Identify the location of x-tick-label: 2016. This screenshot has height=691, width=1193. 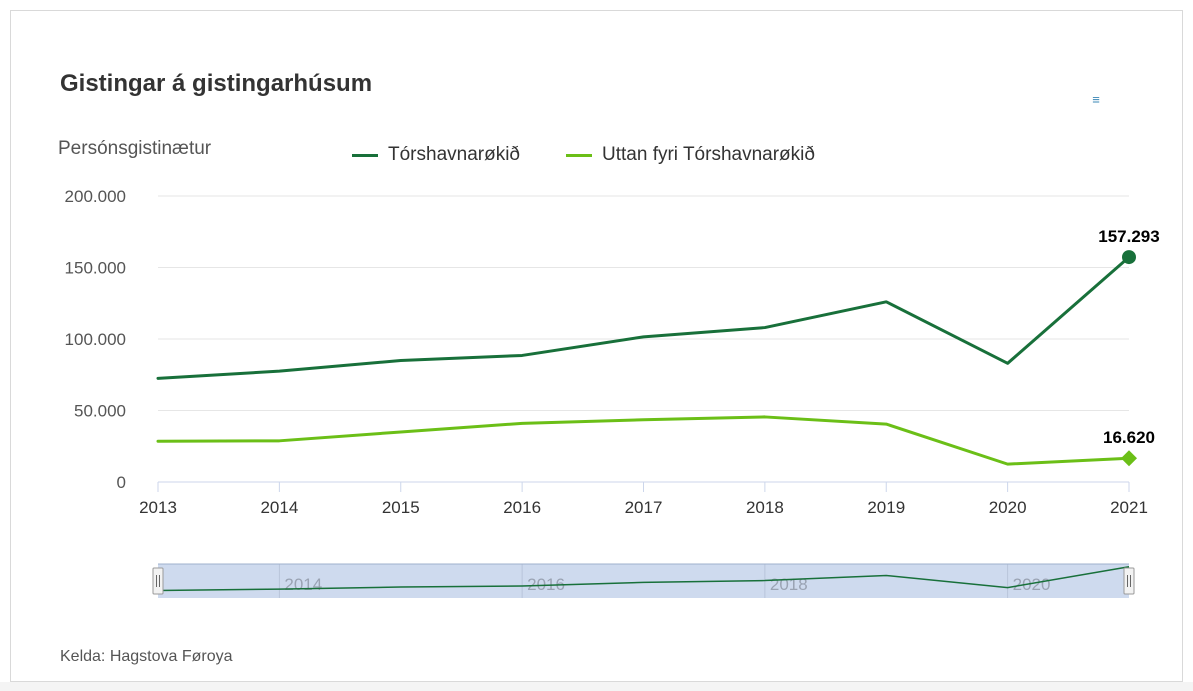
(522, 507).